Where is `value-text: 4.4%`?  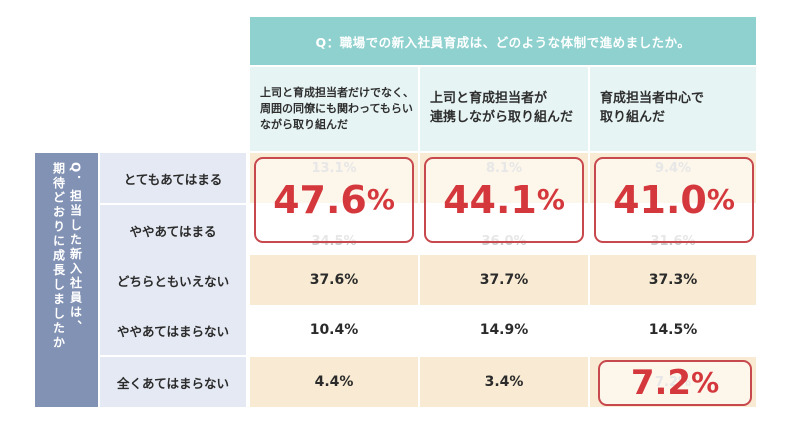 value-text: 4.4% is located at coordinates (334, 382).